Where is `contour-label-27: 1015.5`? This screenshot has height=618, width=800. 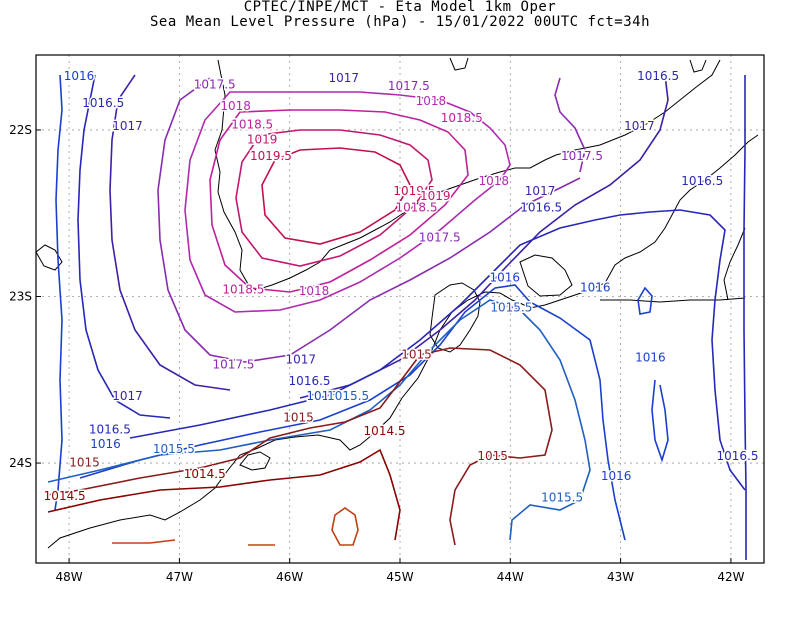
contour-label-27: 1015.5 is located at coordinates (511, 308).